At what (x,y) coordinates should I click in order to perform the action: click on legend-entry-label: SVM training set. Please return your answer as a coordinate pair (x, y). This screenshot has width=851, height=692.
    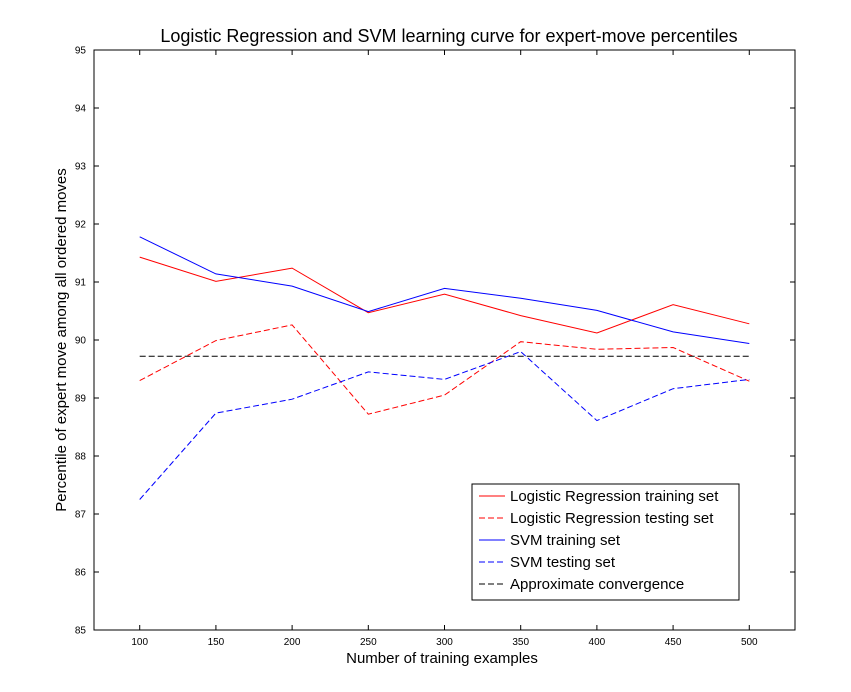
    Looking at the image, I should click on (565, 540).